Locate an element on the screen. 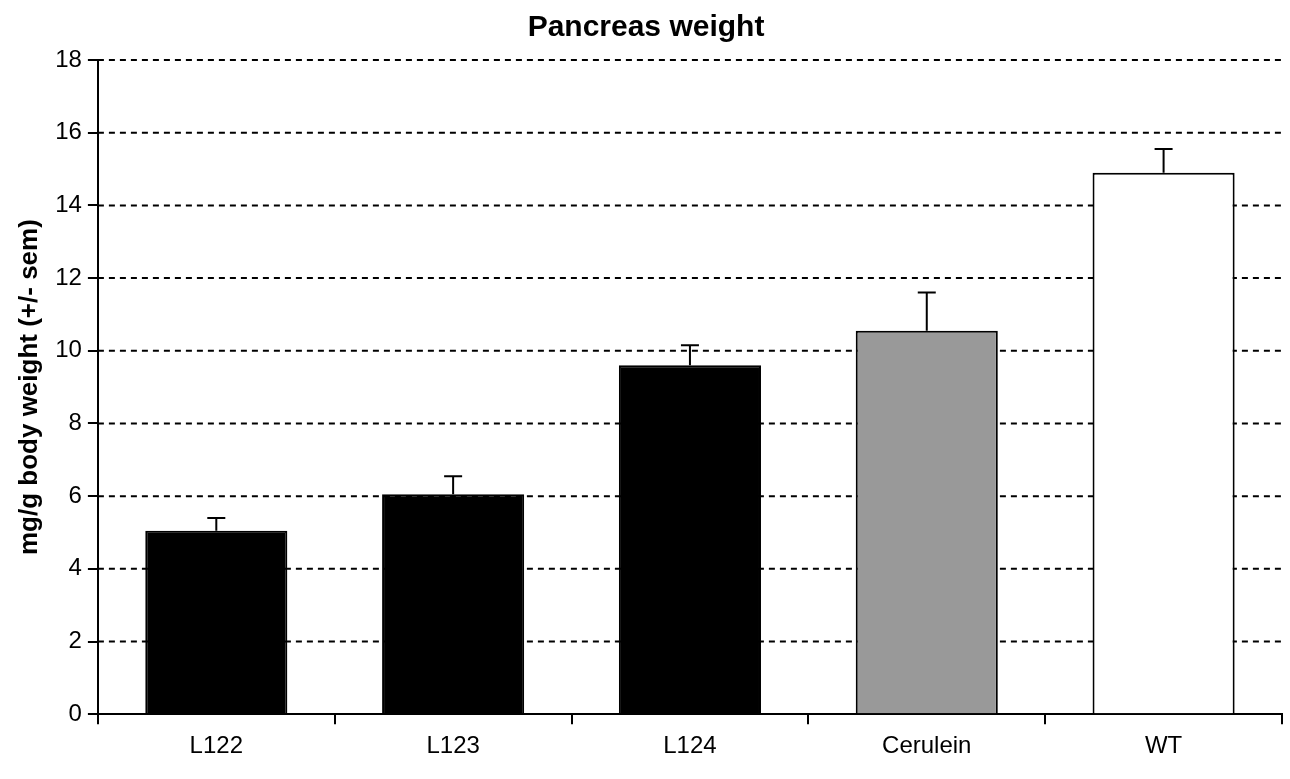  x-tick-label: L124 is located at coordinates (690, 745).